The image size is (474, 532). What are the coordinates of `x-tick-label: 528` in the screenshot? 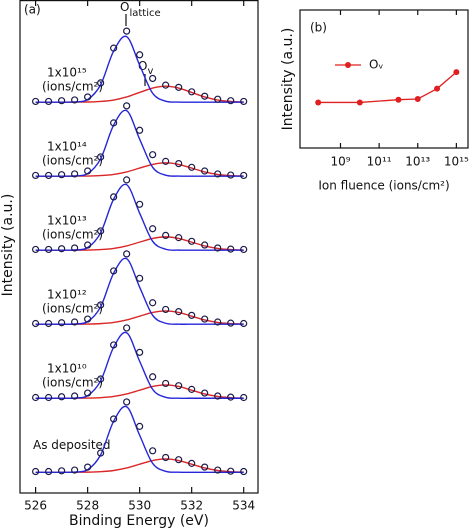 It's located at (87, 506).